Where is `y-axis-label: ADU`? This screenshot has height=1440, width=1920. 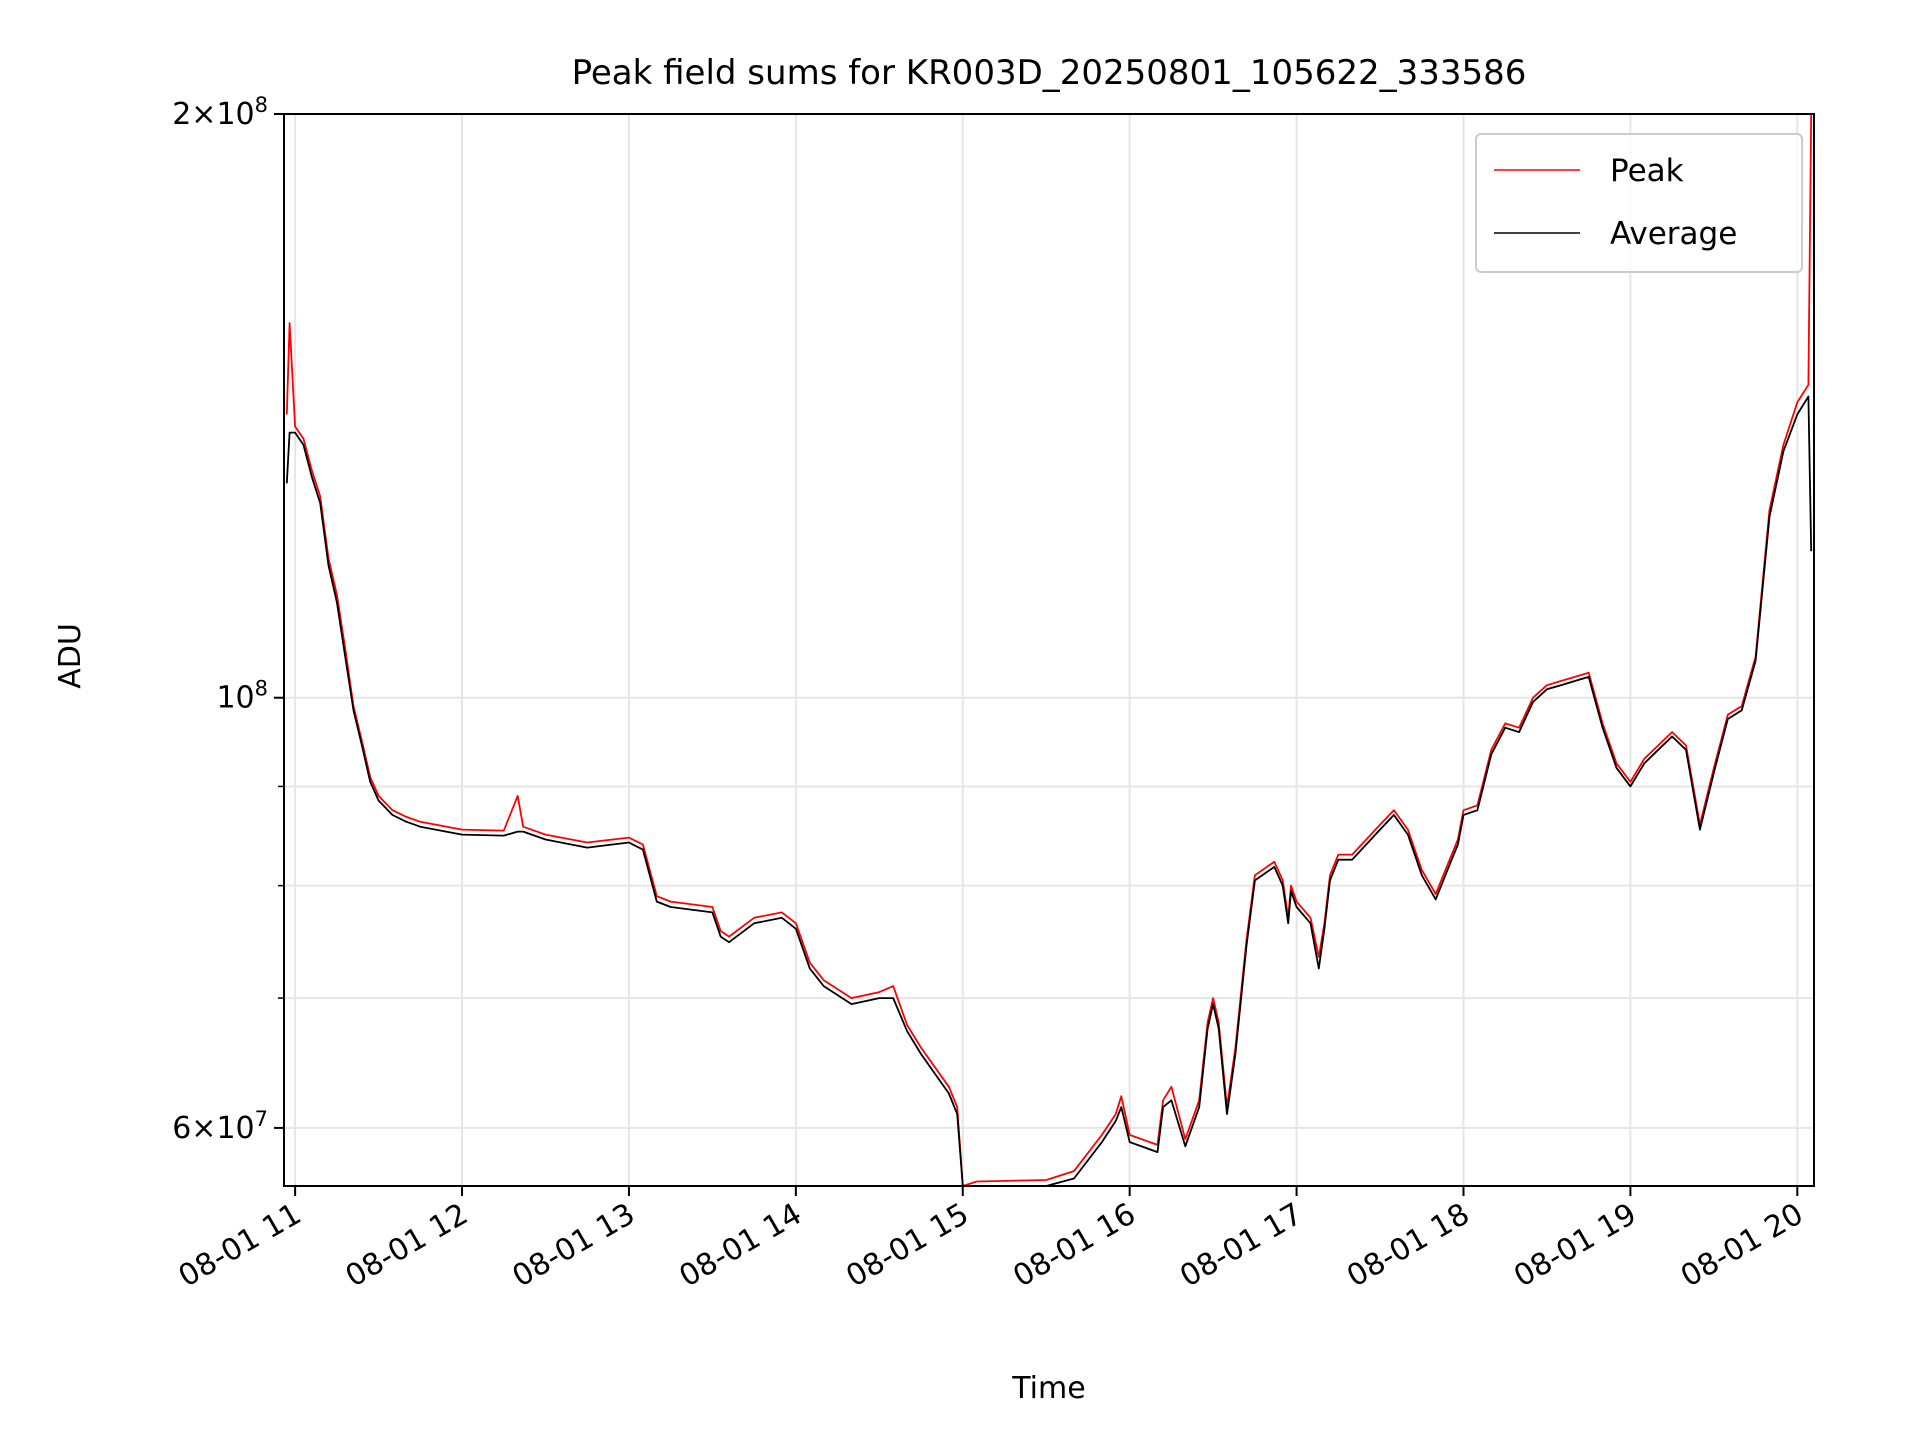
y-axis-label: ADU is located at coordinates (70, 656).